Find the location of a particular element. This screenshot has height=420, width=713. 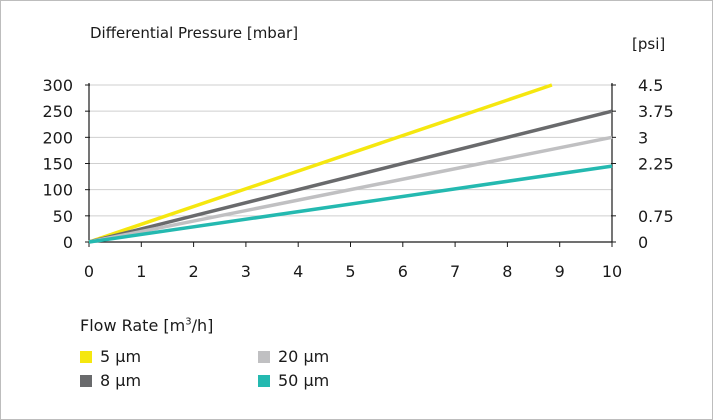

x-tick-label: 4 is located at coordinates (298, 271).